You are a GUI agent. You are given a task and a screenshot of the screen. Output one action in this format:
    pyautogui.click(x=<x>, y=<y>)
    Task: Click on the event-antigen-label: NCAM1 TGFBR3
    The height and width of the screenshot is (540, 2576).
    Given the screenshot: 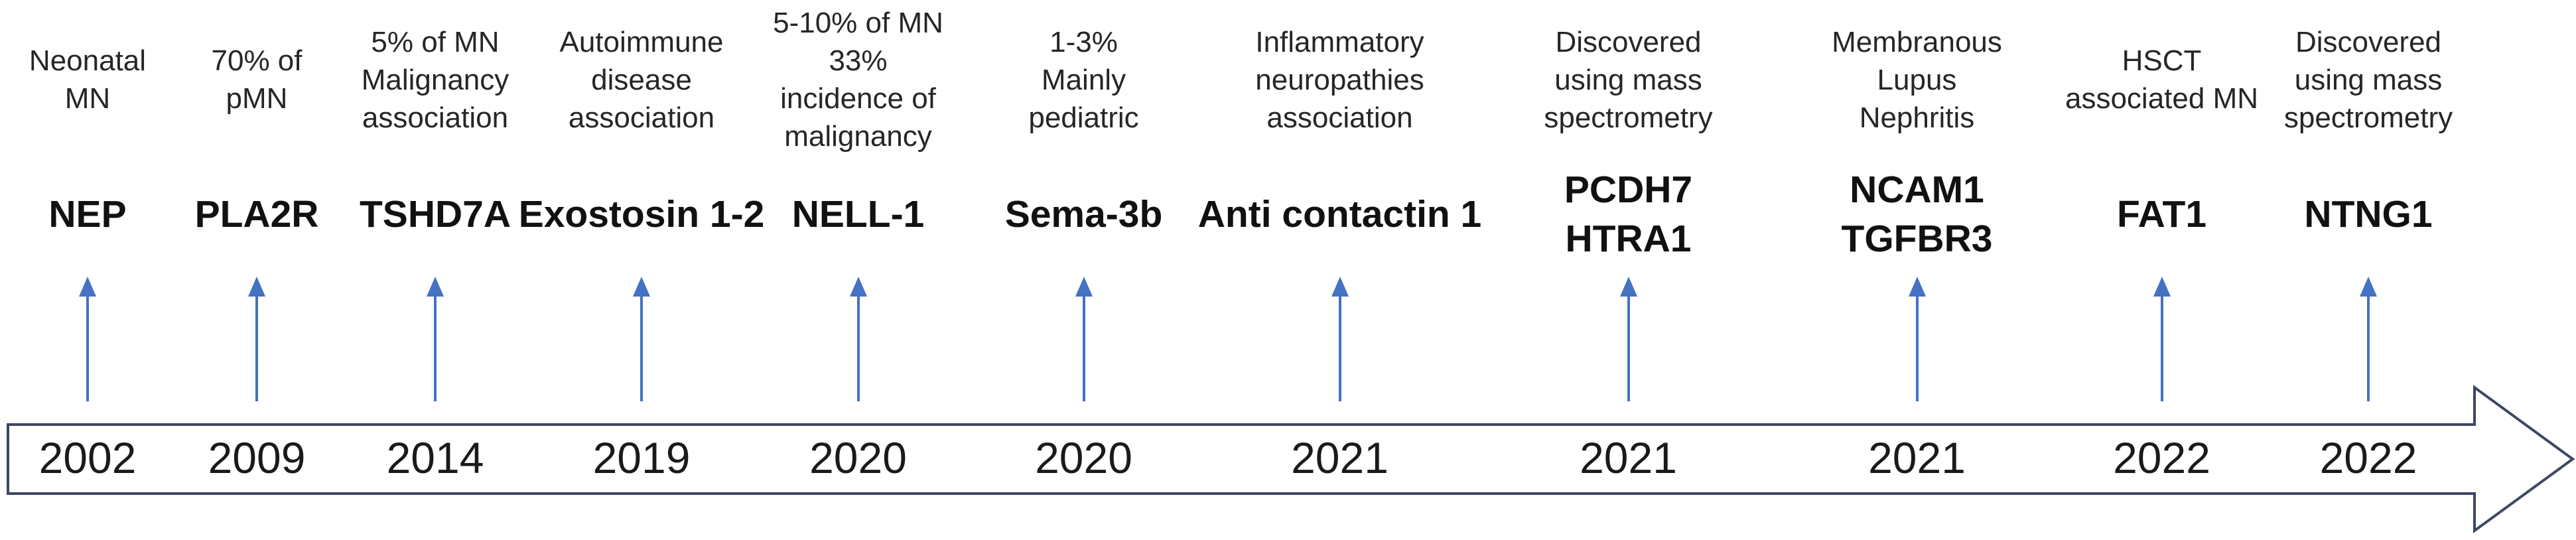 What is the action you would take?
    pyautogui.click(x=1917, y=214)
    